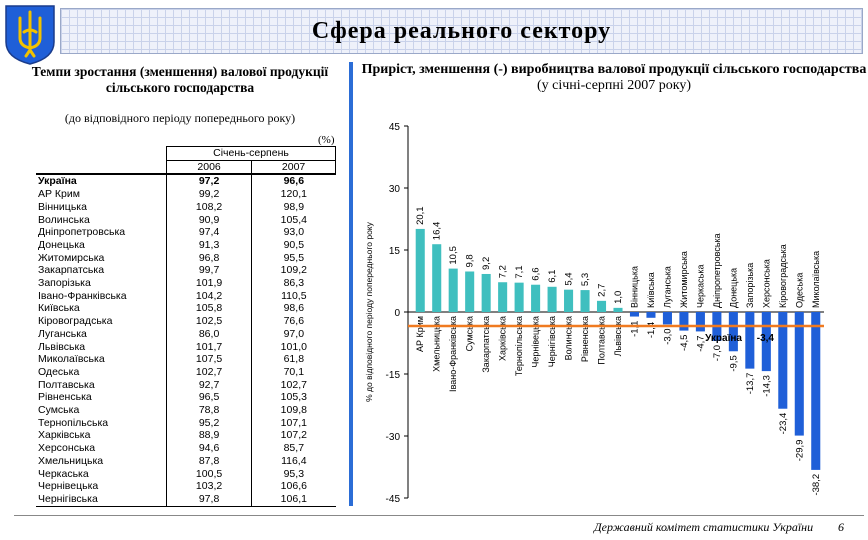  I want to click on value-2006: 78,8, so click(208, 410).